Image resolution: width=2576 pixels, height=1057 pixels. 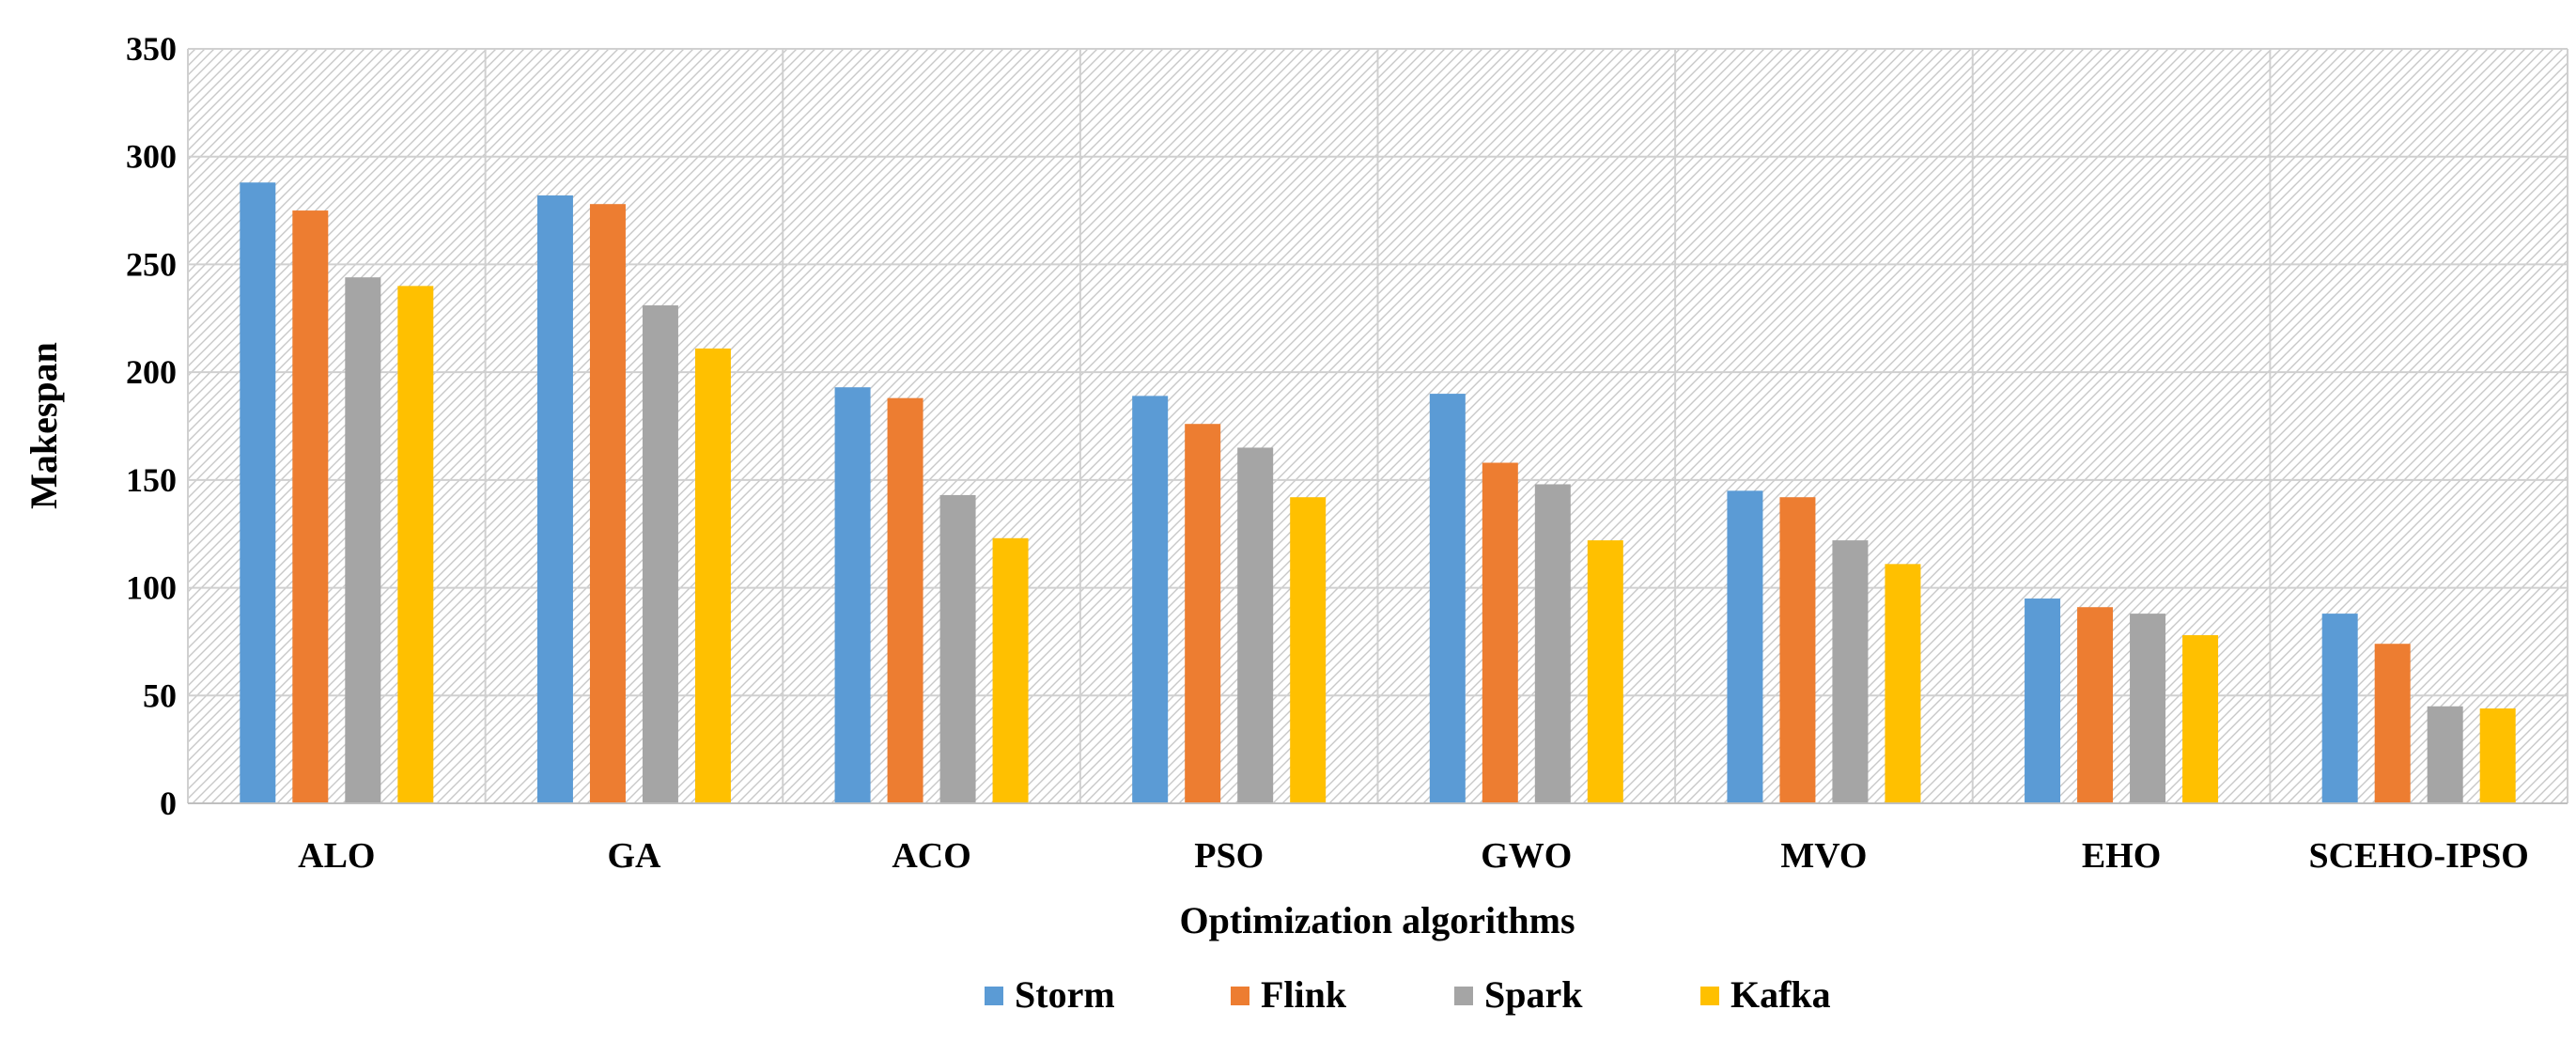 I want to click on bar-flink-gwo, so click(x=1500, y=632).